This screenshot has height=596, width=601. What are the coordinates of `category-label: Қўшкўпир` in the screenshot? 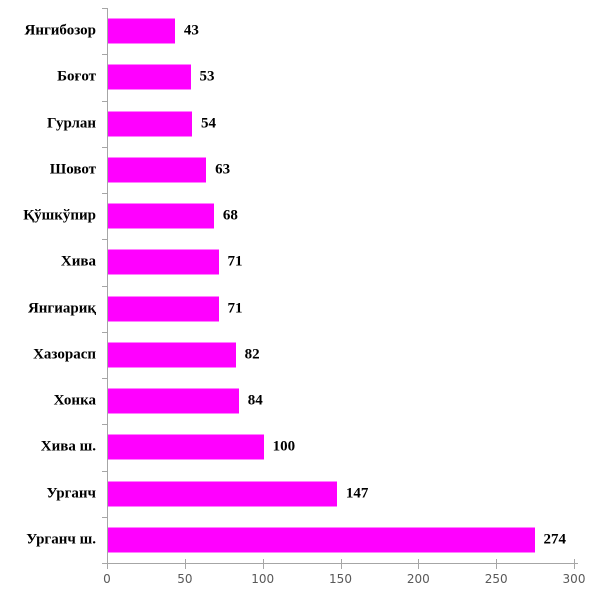 It's located at (59, 215).